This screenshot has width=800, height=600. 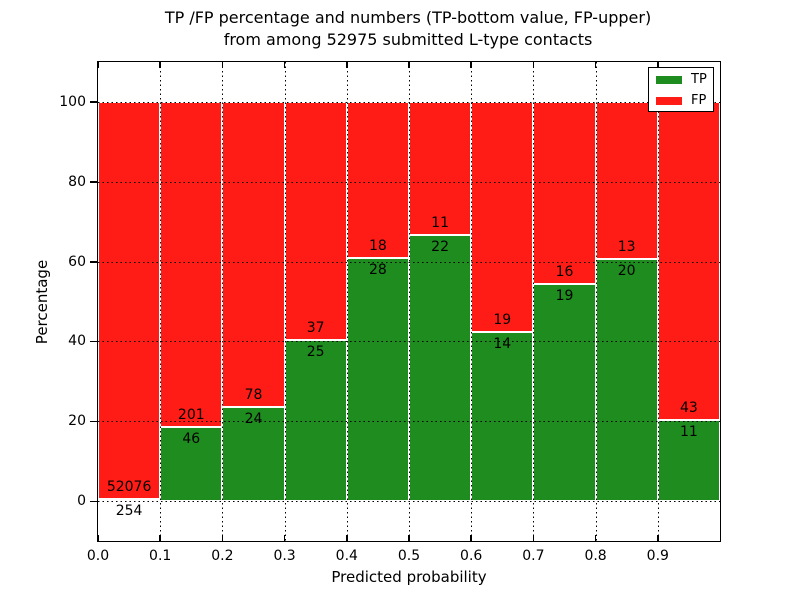 What do you see at coordinates (595, 556) in the screenshot?
I see `x-tick-label: 0.8` at bounding box center [595, 556].